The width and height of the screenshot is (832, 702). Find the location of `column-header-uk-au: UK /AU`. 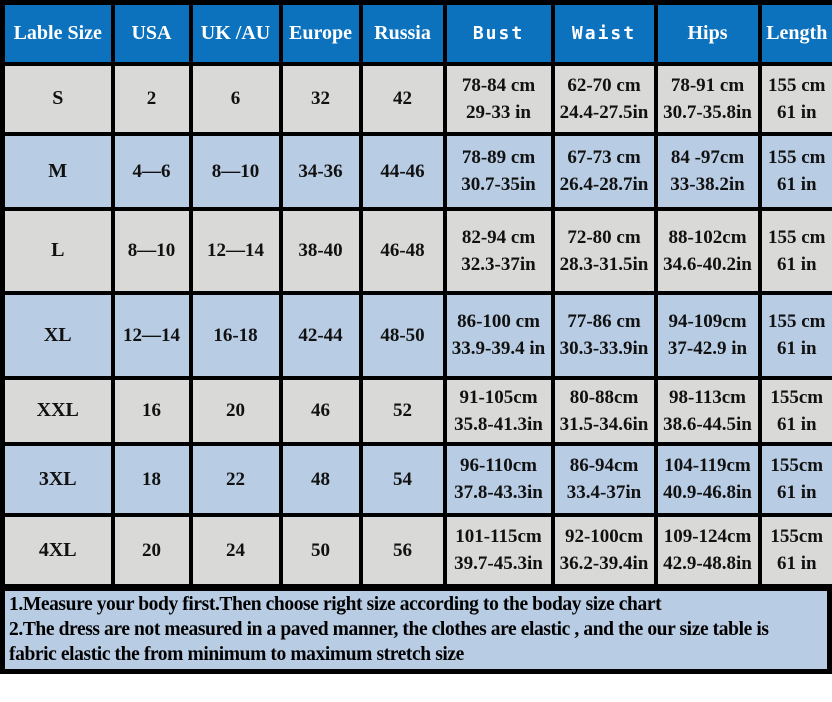

column-header-uk-au: UK /AU is located at coordinates (235, 33).